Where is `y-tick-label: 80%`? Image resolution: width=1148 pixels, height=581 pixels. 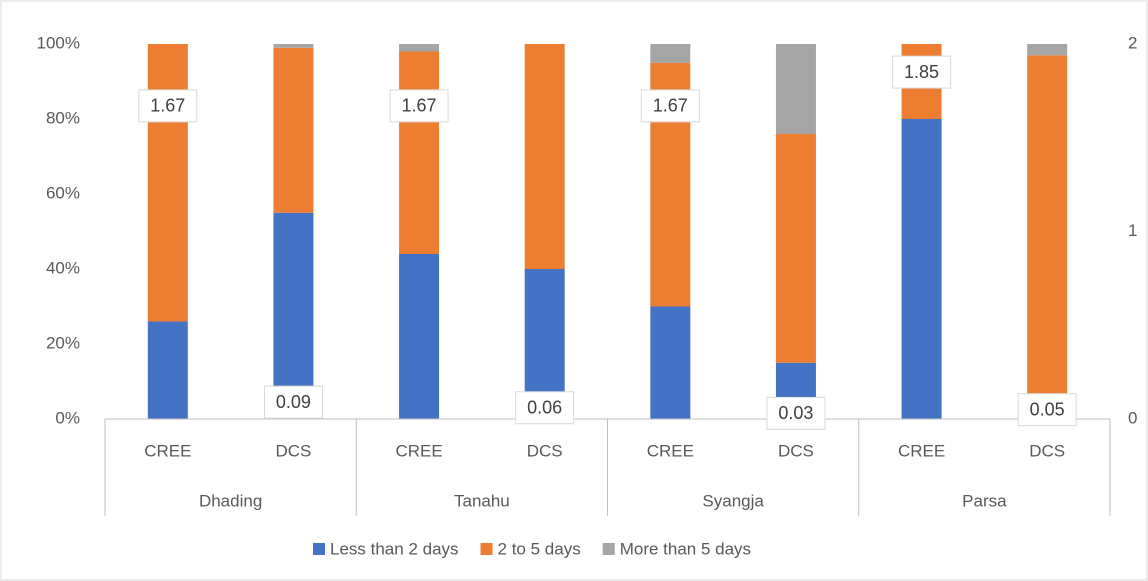
y-tick-label: 80% is located at coordinates (63, 117).